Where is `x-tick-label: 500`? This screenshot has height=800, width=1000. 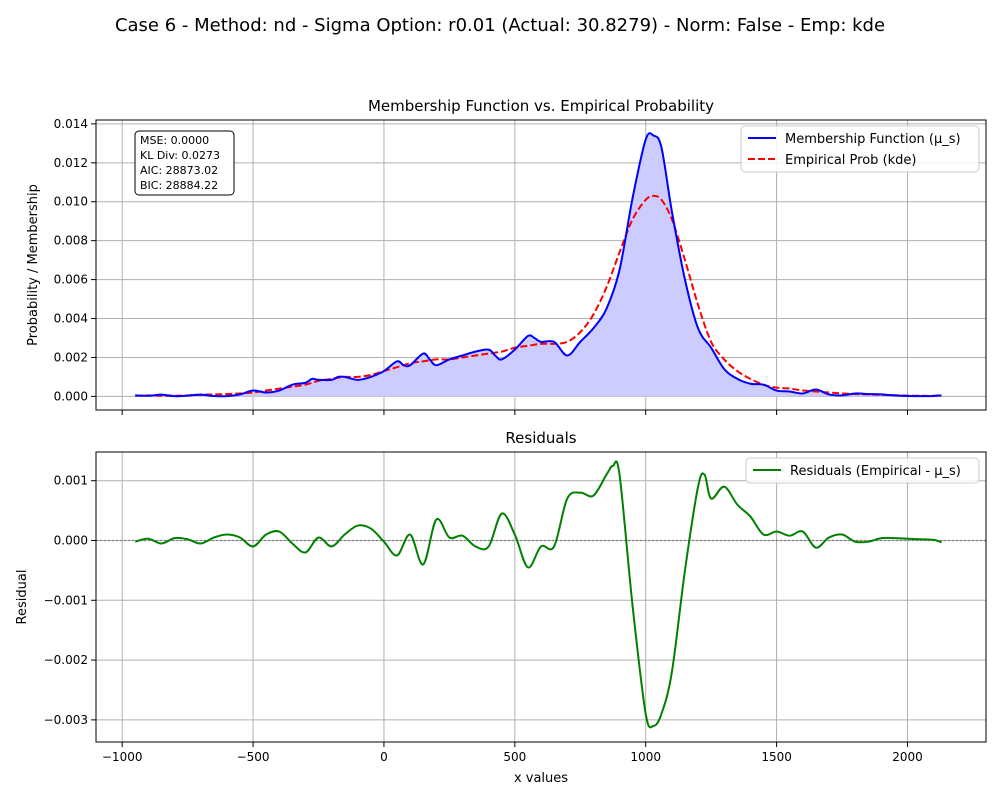
x-tick-label: 500 is located at coordinates (514, 757).